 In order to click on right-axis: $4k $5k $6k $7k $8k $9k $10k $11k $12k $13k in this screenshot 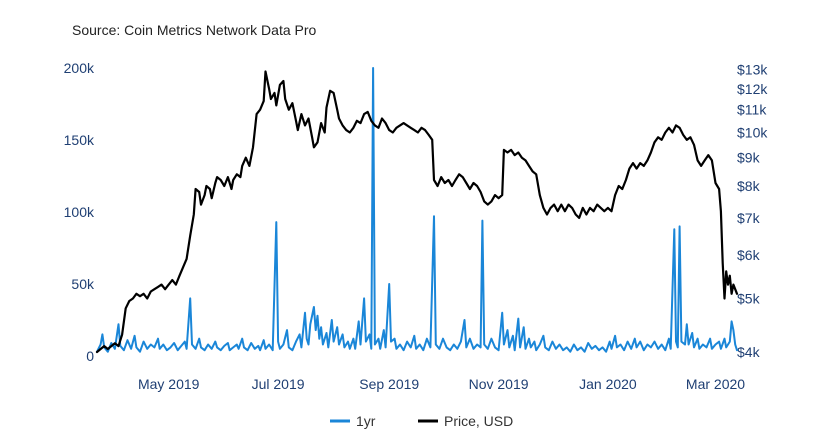, I will do `click(752, 211)`.